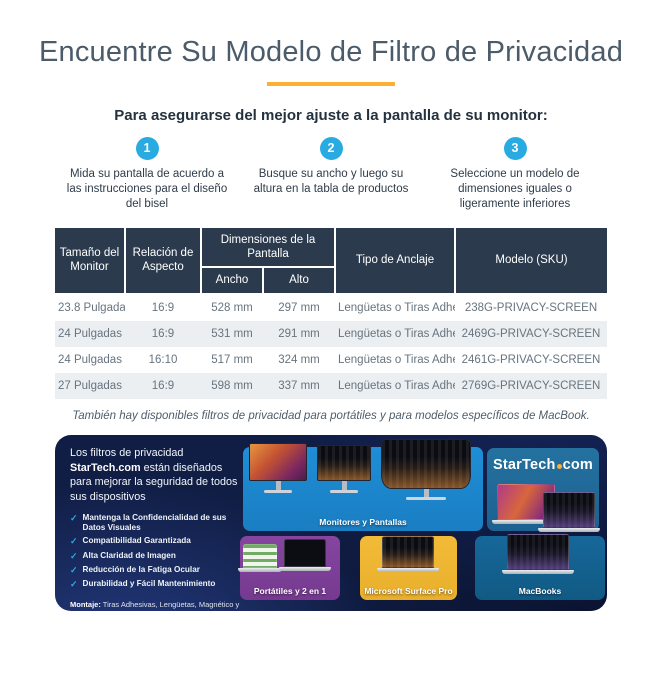  I want to click on cell-size: 23.8 Pulgadas, so click(89, 307).